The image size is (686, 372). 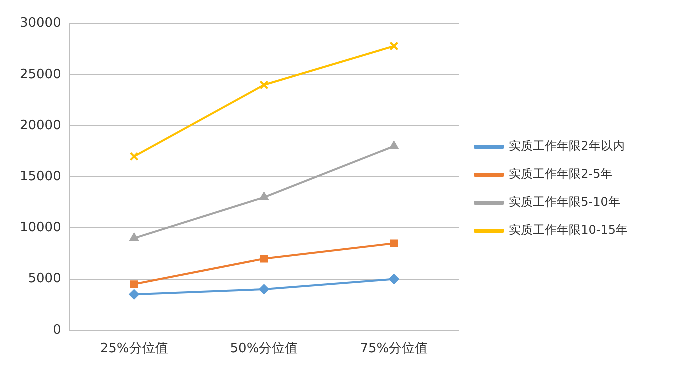 I want to click on legend-label: 实质工作年限5-10年, so click(x=564, y=202).